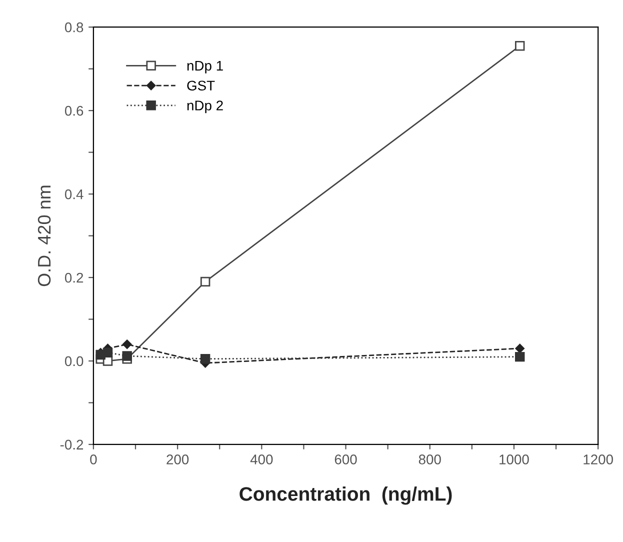  I want to click on x-tick-label: 1200, so click(598, 459).